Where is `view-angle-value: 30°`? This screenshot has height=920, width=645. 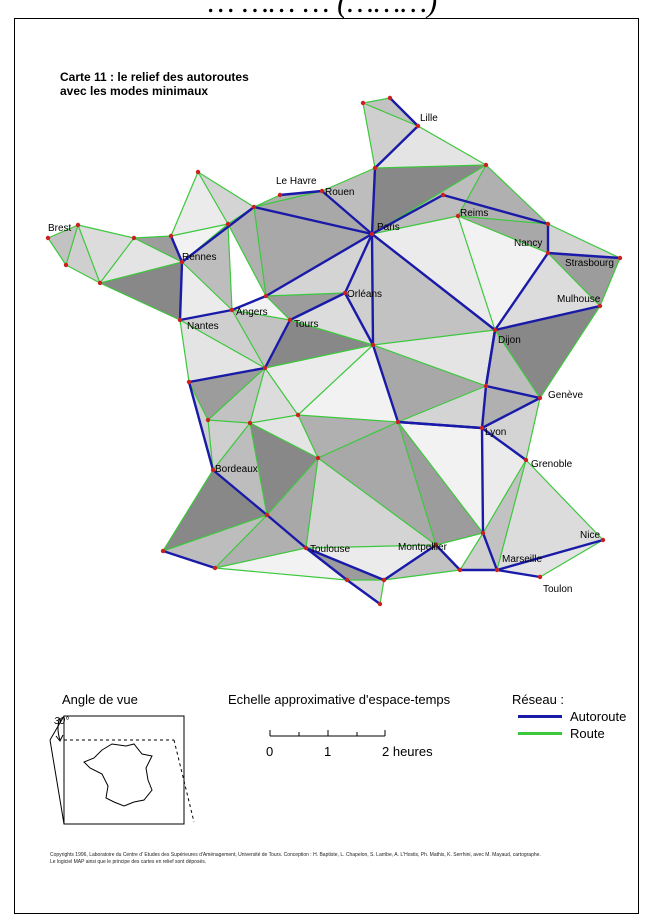
view-angle-value: 30° is located at coordinates (61, 721).